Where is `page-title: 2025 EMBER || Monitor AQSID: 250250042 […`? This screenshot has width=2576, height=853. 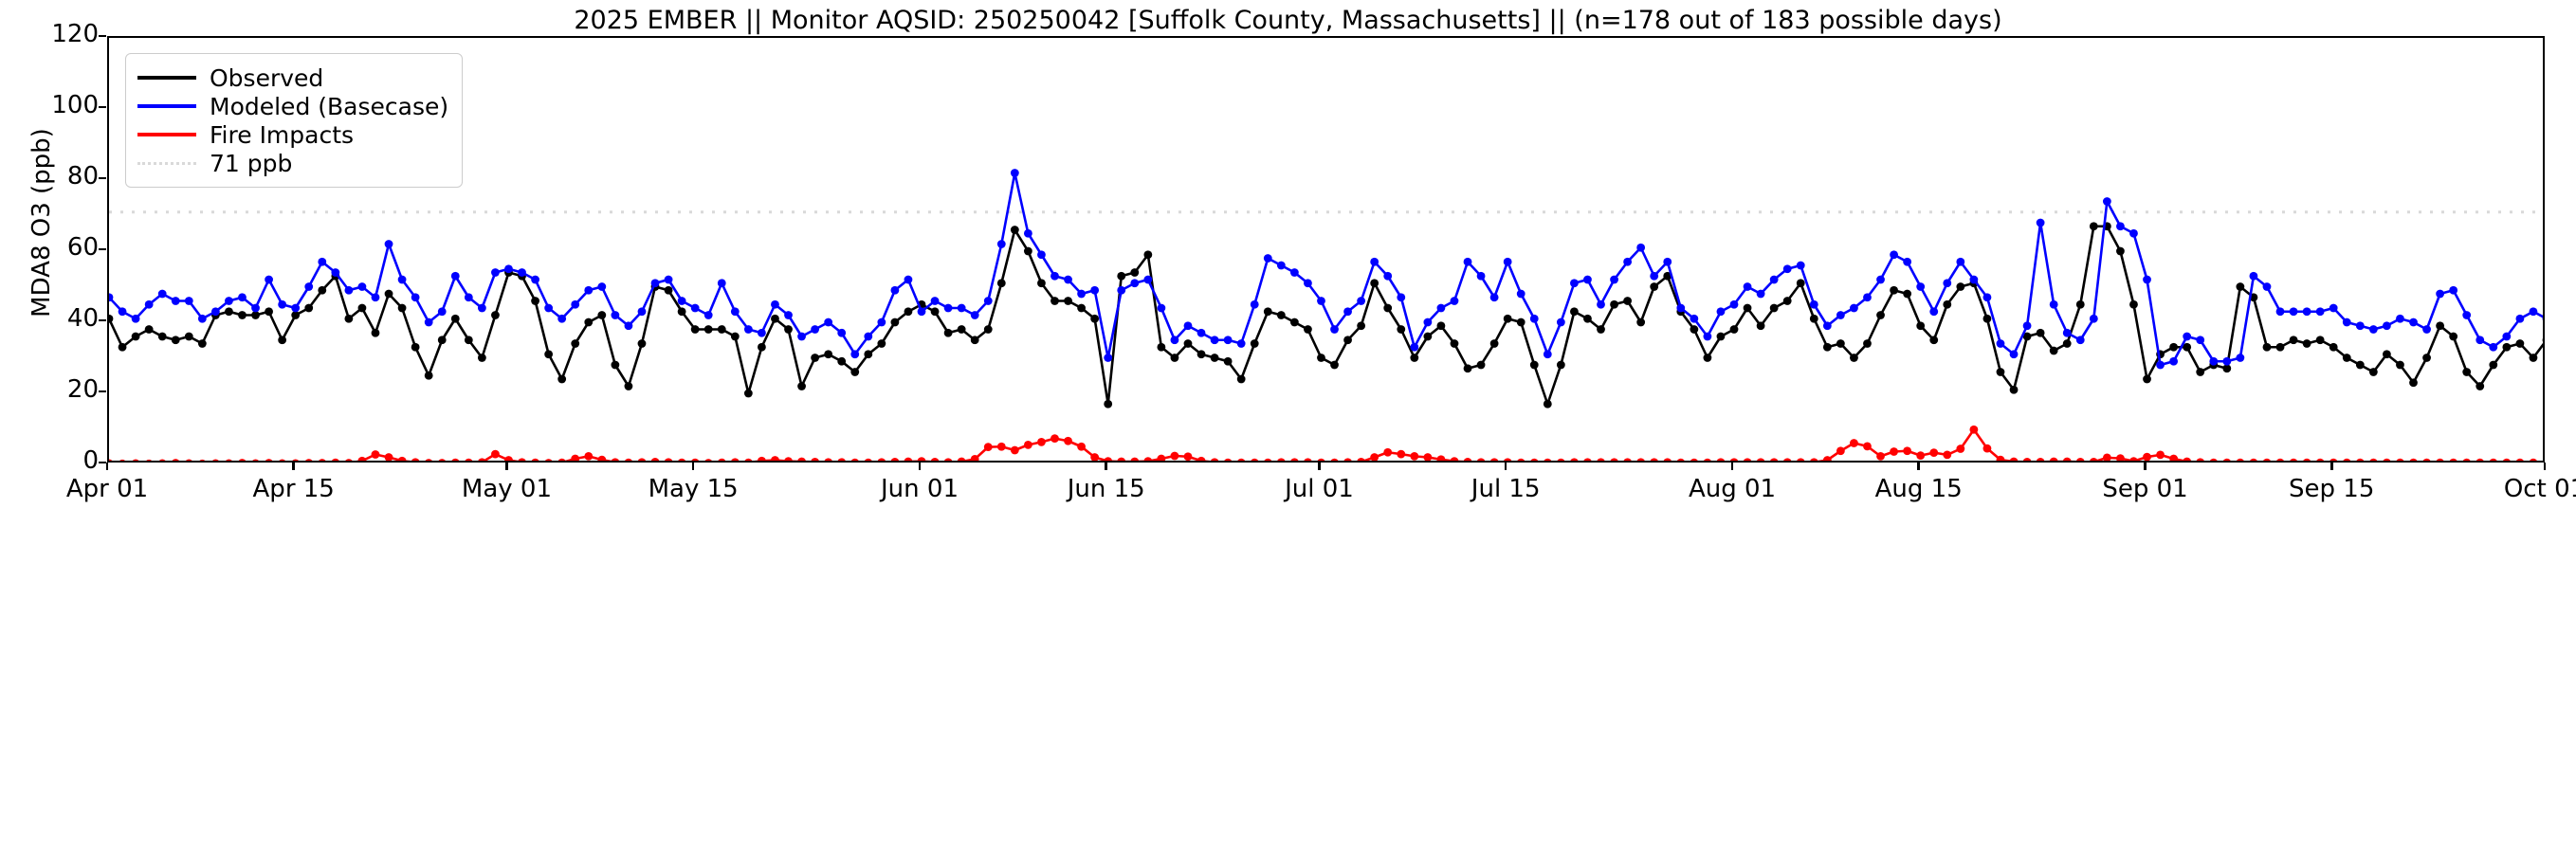 page-title: 2025 EMBER || Monitor AQSID: 250250042 [… is located at coordinates (1288, 20).